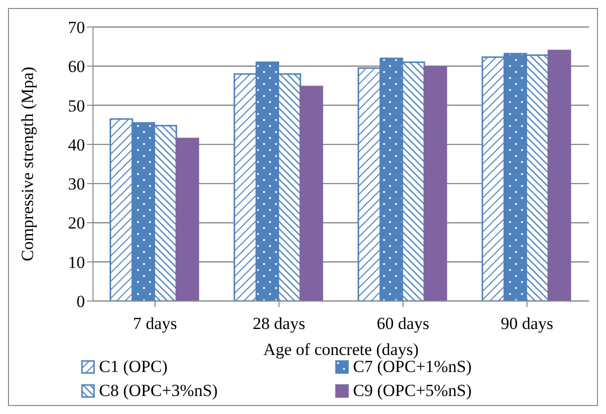 The width and height of the screenshot is (606, 414). What do you see at coordinates (158, 391) in the screenshot?
I see `legend-label: C8 (OPC+3%nS)` at bounding box center [158, 391].